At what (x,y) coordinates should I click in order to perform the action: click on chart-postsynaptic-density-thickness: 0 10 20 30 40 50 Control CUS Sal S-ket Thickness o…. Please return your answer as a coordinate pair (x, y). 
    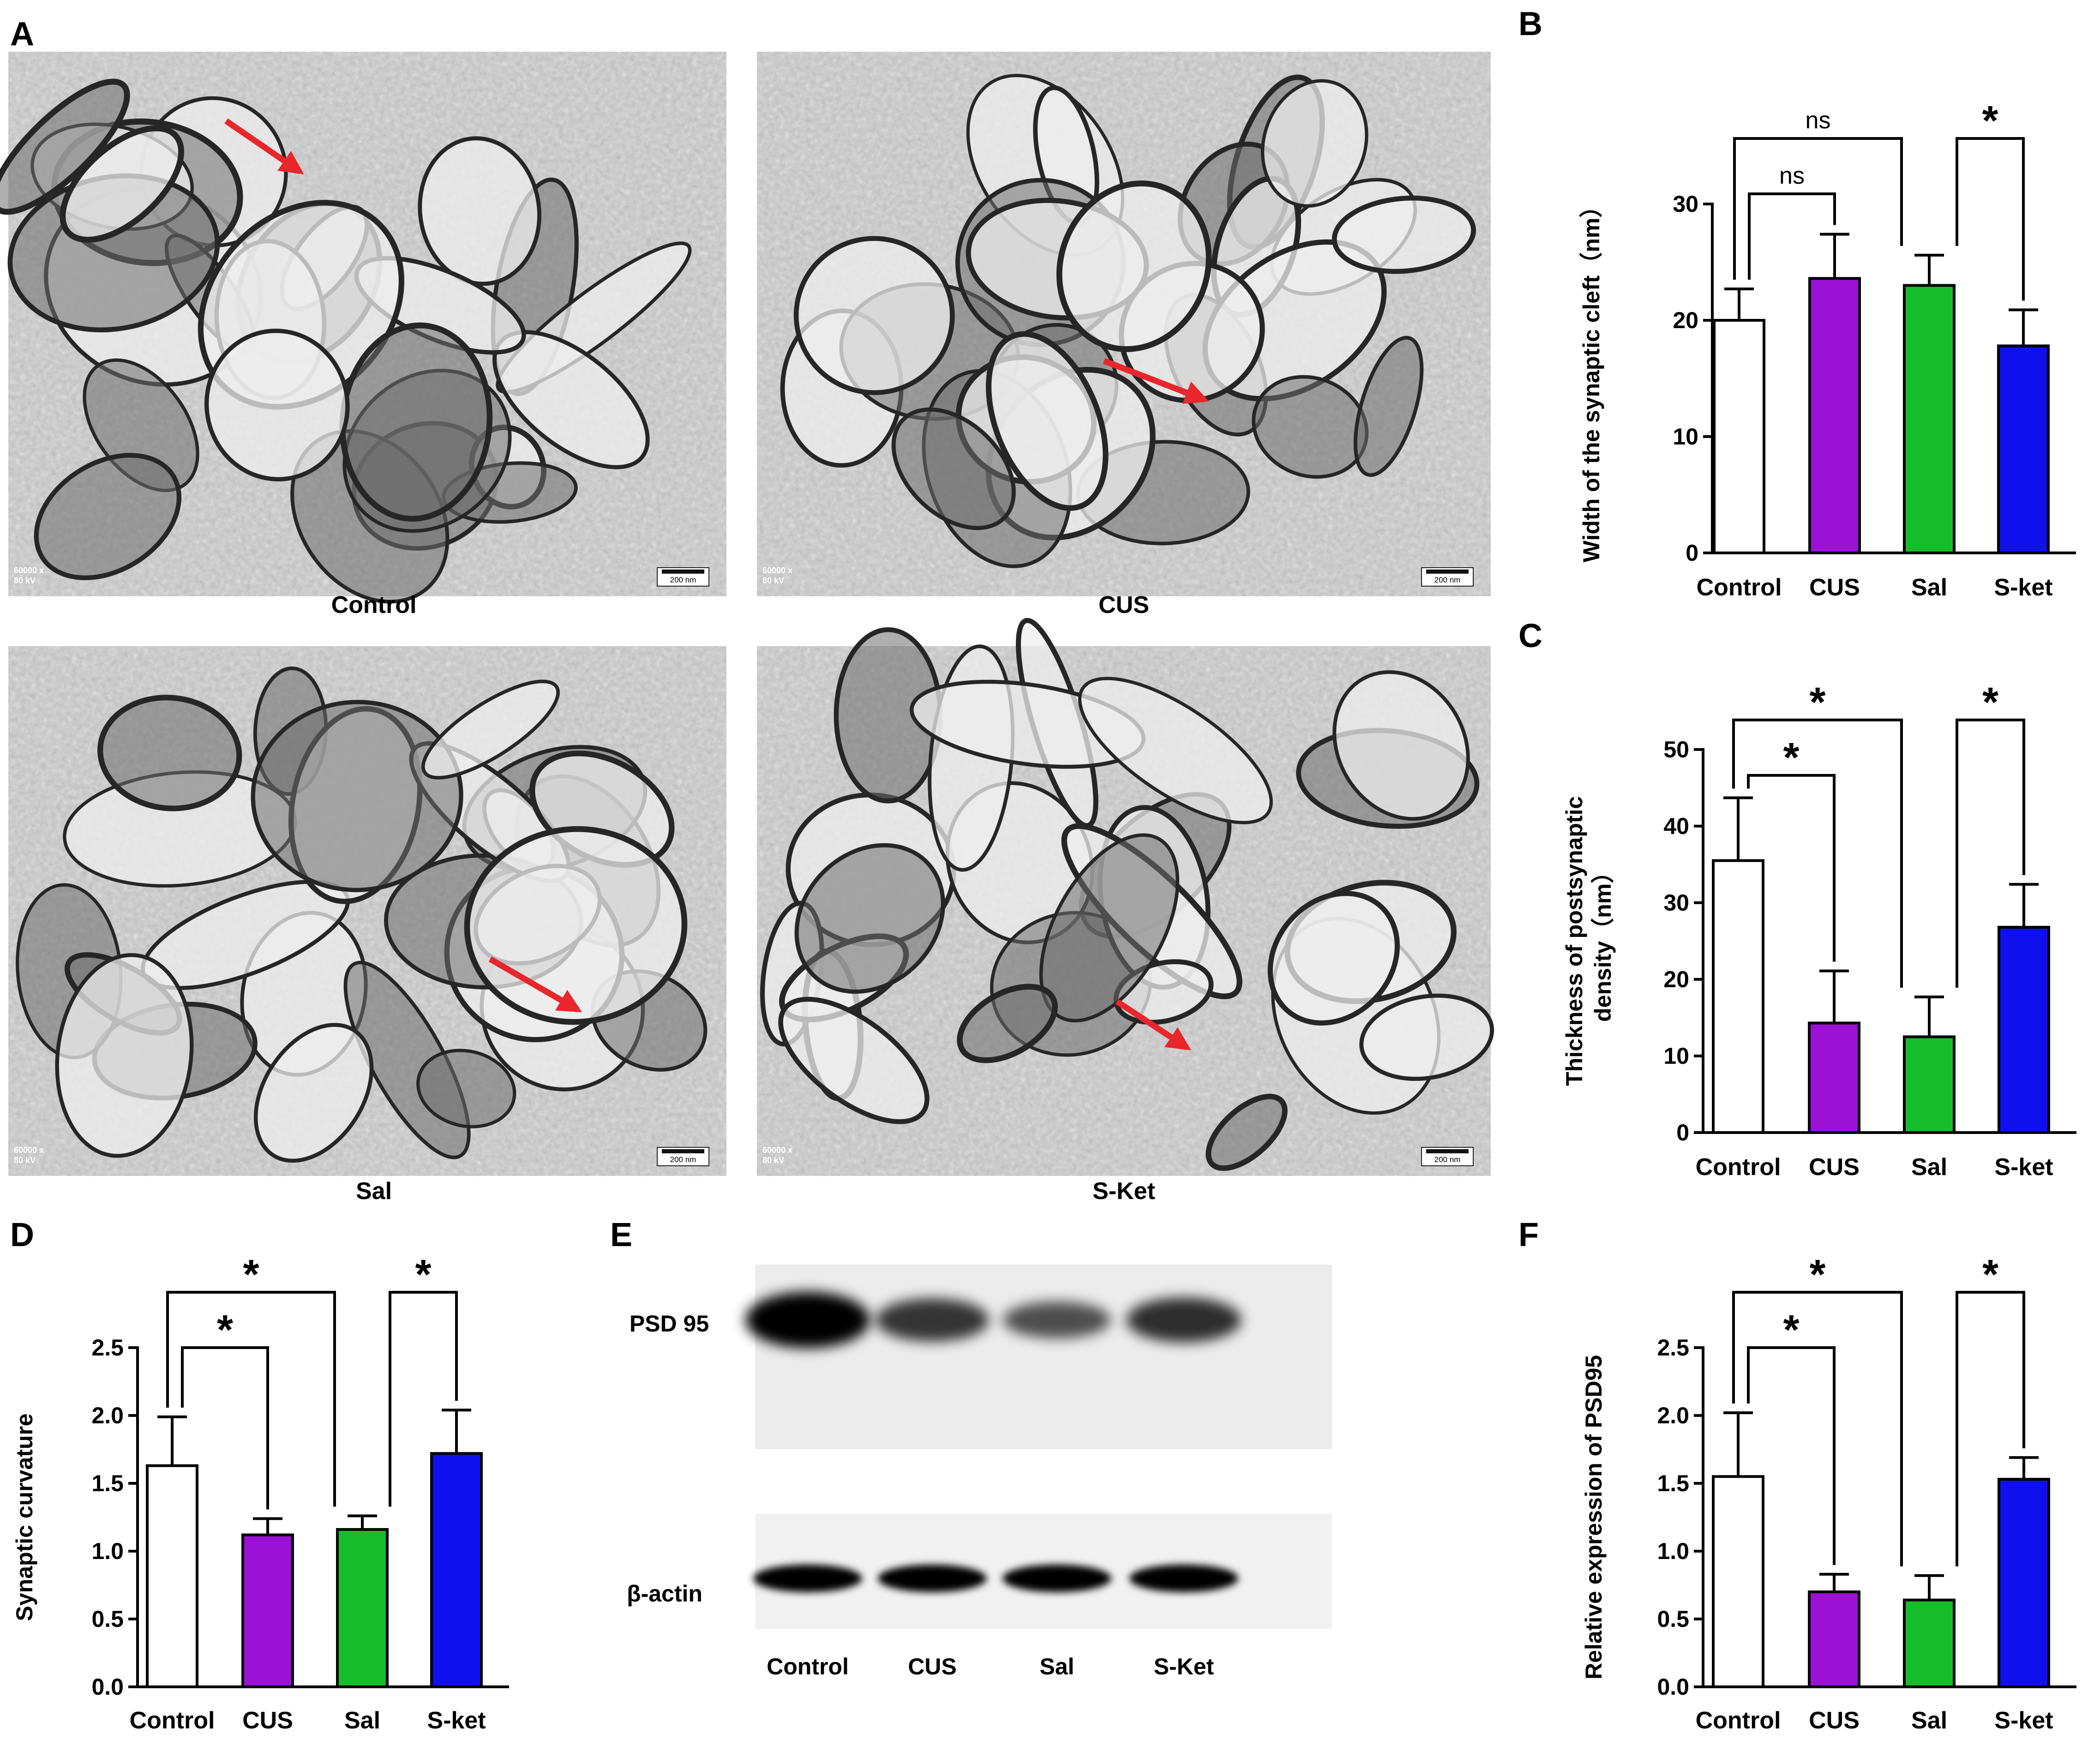
    Looking at the image, I should click on (1818, 930).